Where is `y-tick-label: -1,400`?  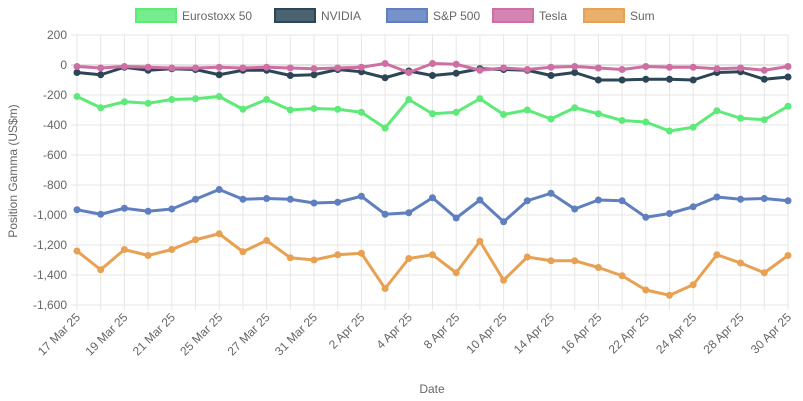 y-tick-label: -1,400 is located at coordinates (50, 275).